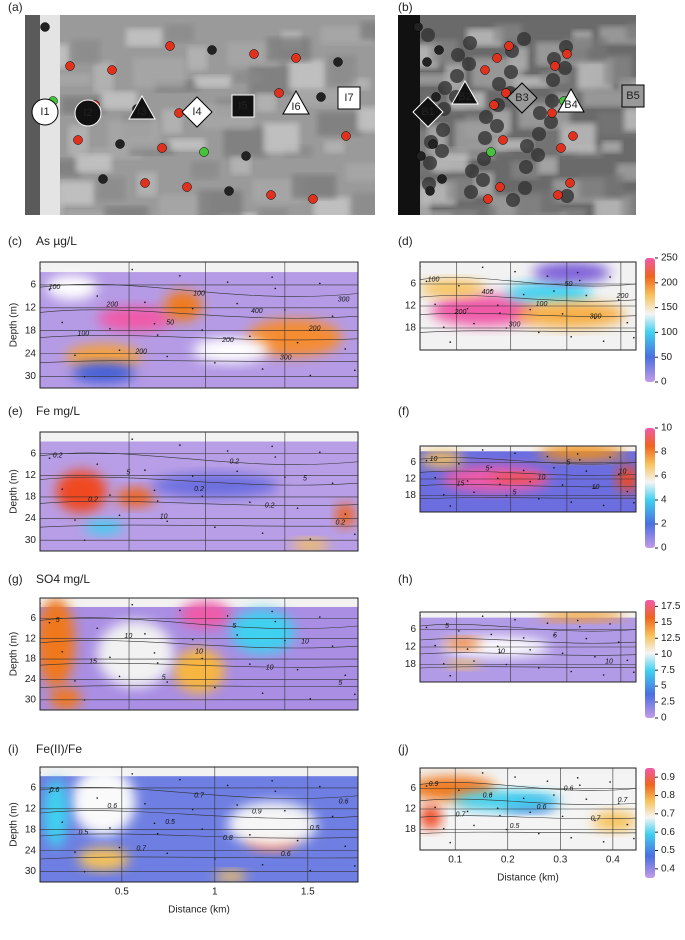  Describe the element at coordinates (460, 312) in the screenshot. I see `contour-label: 200` at that location.